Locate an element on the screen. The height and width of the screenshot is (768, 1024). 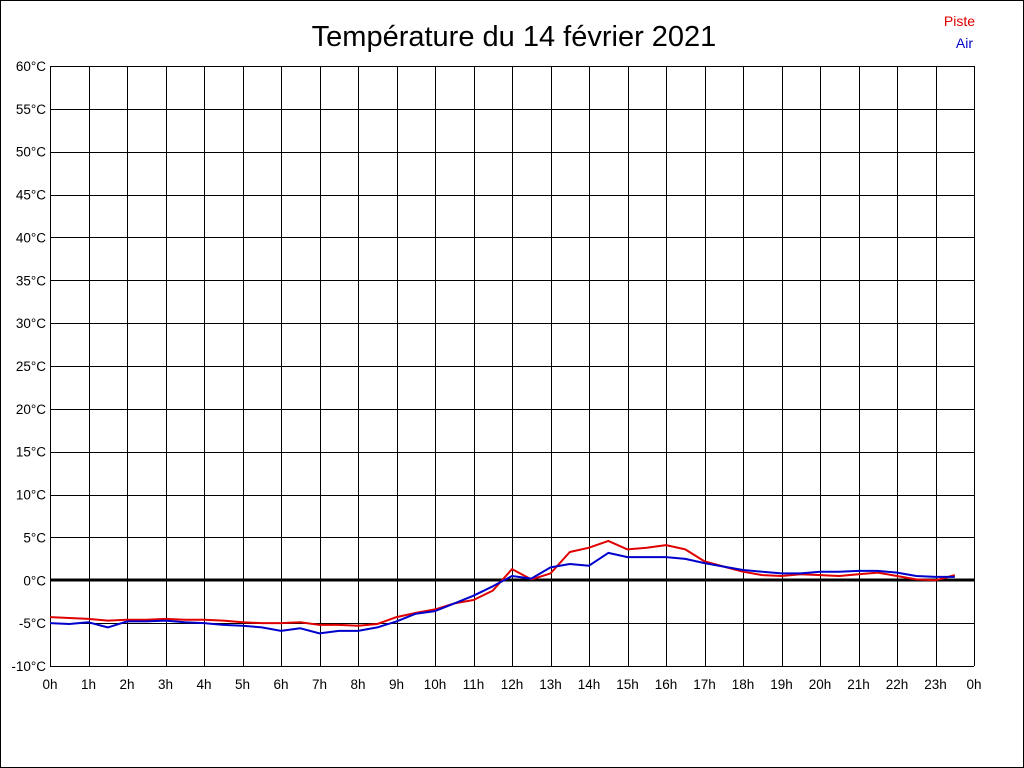
x-tick-label: 11h is located at coordinates (474, 684).